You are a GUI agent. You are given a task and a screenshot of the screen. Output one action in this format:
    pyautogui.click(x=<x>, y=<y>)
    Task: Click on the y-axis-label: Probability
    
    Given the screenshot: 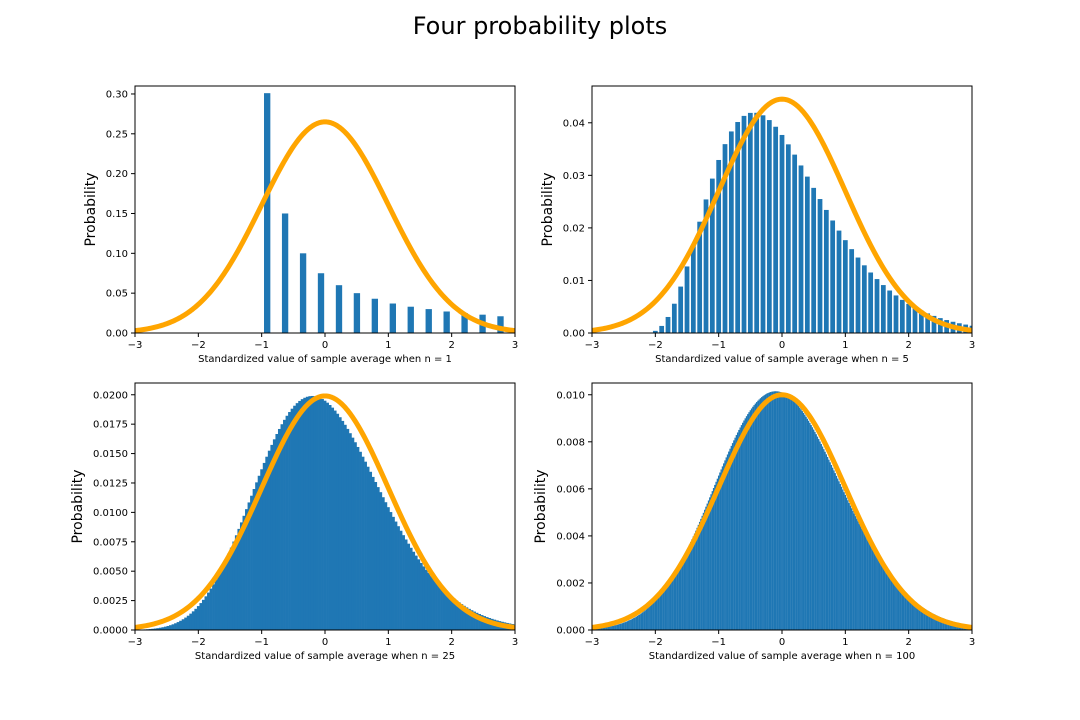 What is the action you would take?
    pyautogui.click(x=541, y=506)
    